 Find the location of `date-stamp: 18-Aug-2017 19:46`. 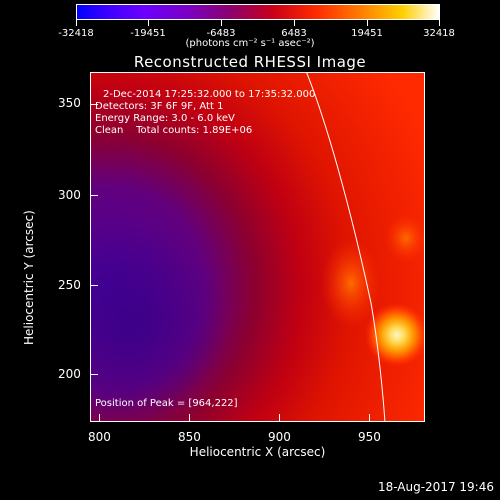

date-stamp: 18-Aug-2017 19:46 is located at coordinates (435, 487).